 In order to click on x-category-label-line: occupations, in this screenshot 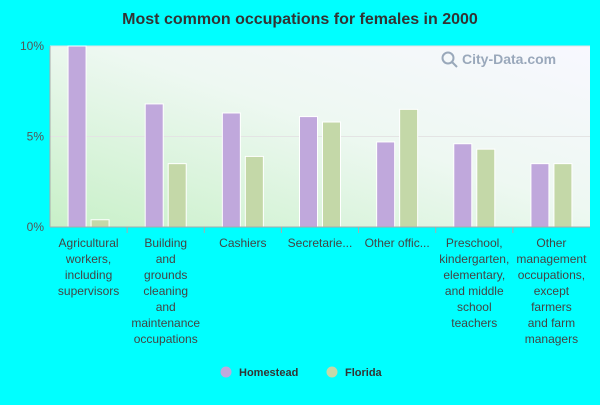, I will do `click(551, 275)`.